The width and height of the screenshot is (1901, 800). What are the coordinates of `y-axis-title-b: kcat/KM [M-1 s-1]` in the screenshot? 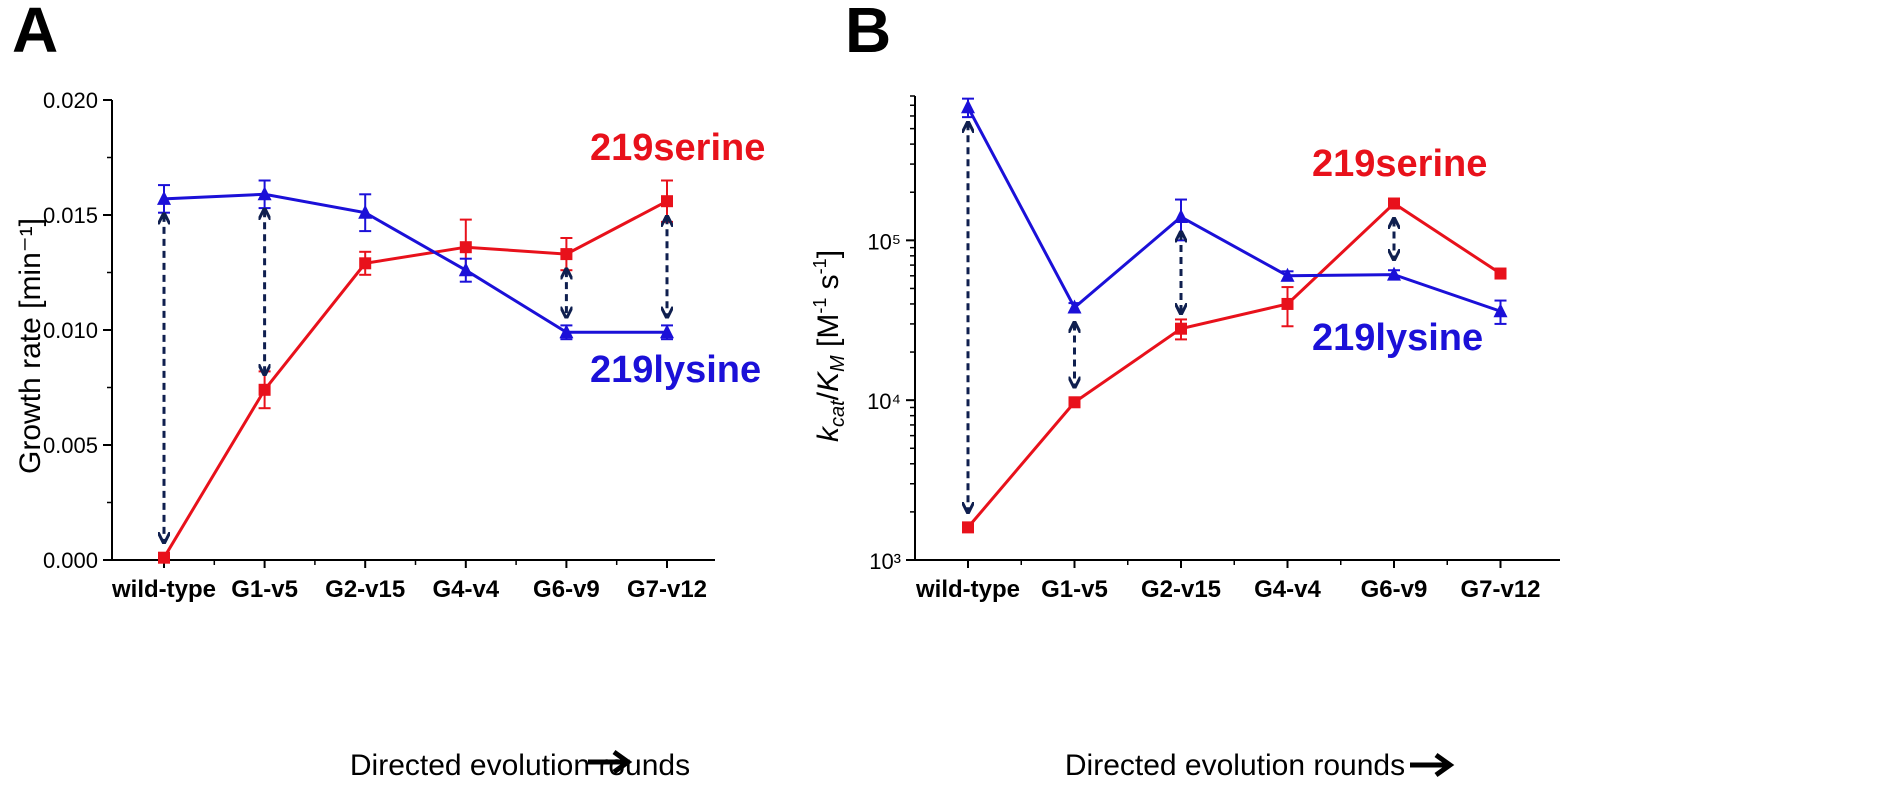 It's located at (829, 346).